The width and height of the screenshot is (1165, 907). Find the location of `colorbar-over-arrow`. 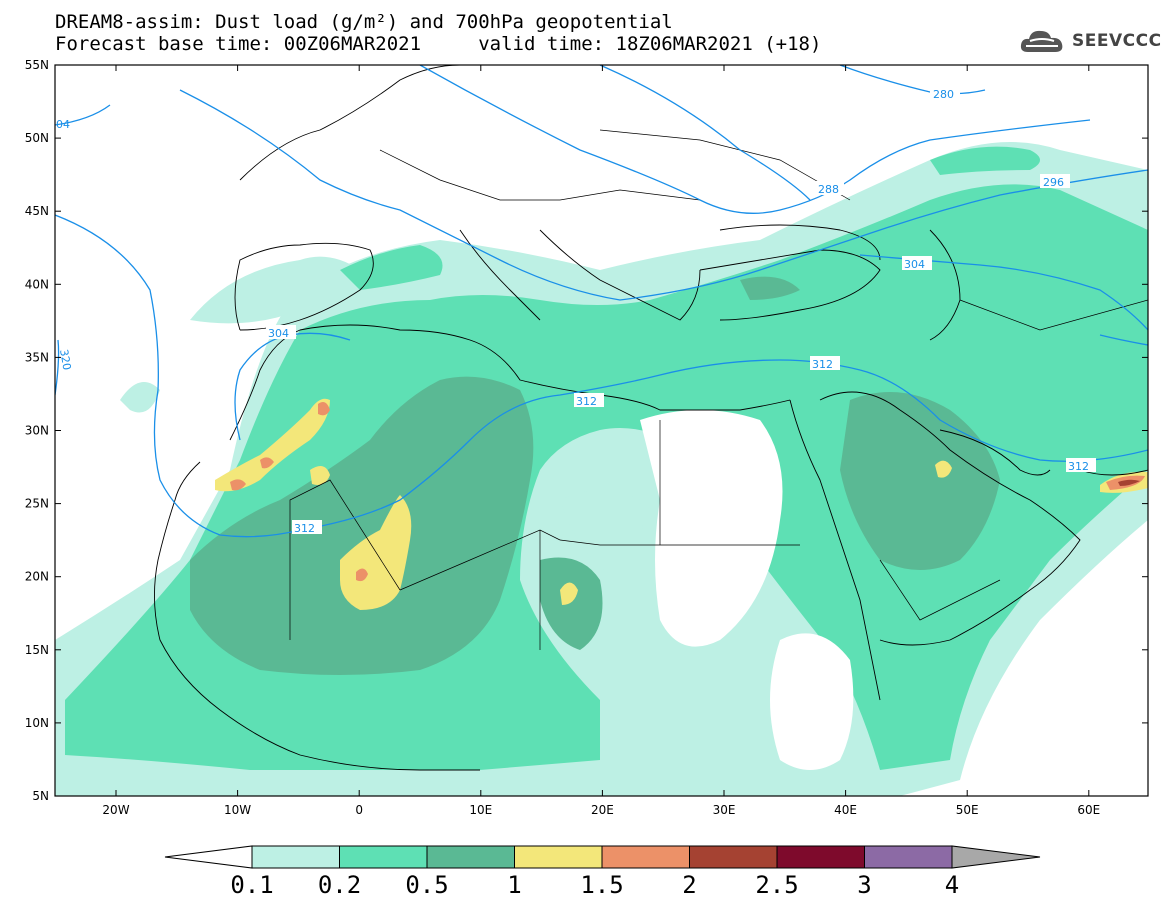

colorbar-over-arrow is located at coordinates (996, 857).